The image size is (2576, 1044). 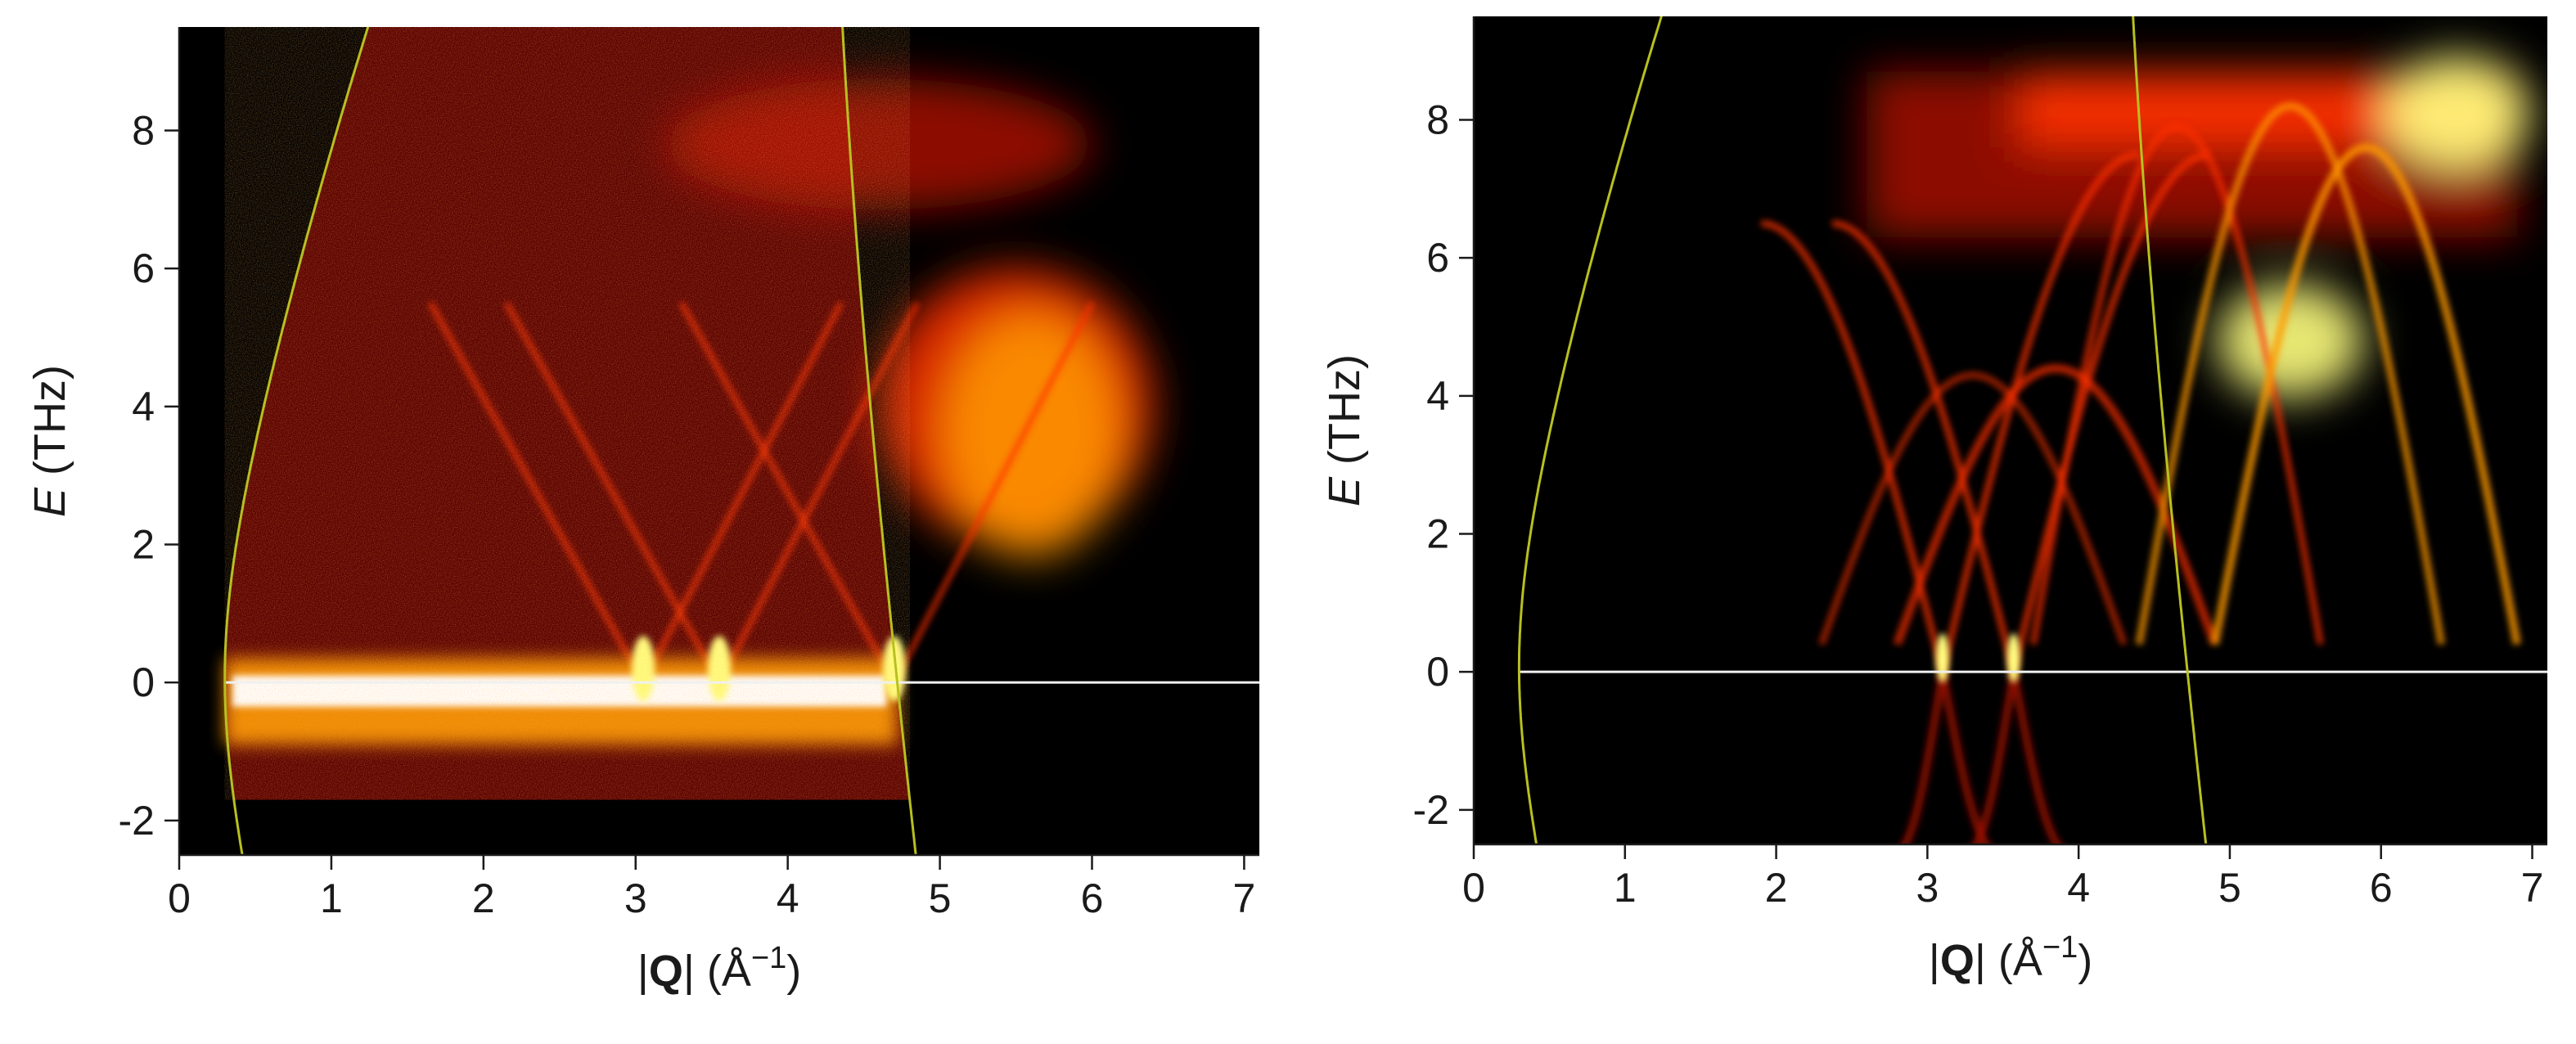 I want to click on left-x-tick-label: 6, so click(x=1092, y=898).